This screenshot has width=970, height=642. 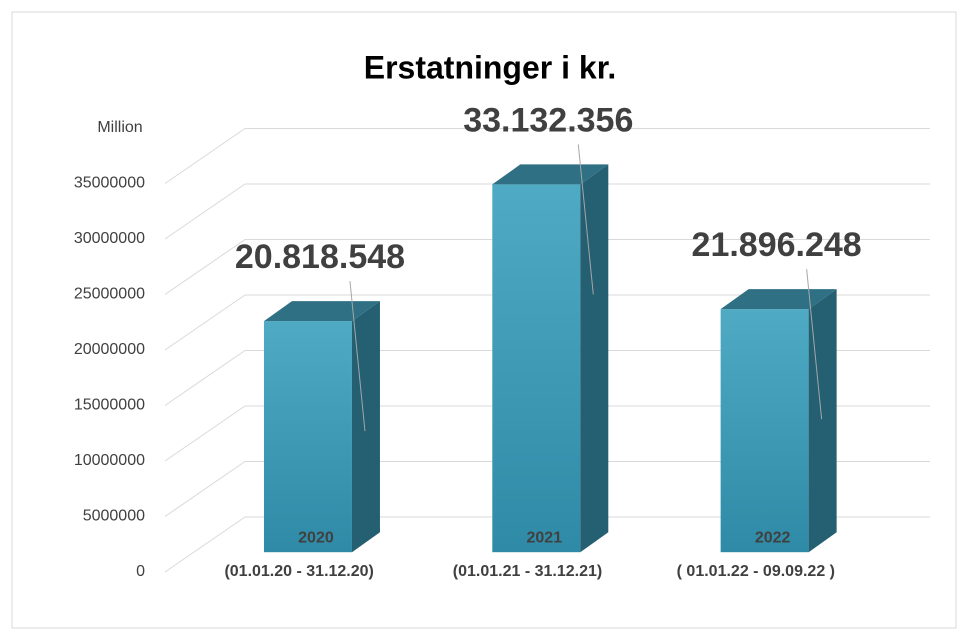 I want to click on value-label: 20.818.548, so click(x=320, y=257).